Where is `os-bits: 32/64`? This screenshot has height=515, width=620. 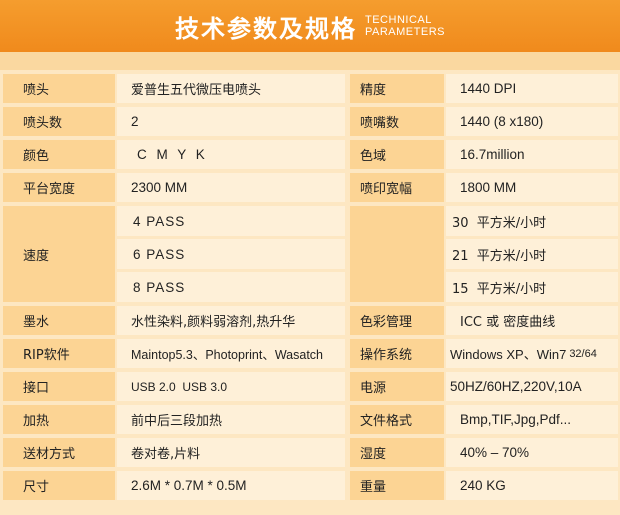 os-bits: 32/64 is located at coordinates (583, 353).